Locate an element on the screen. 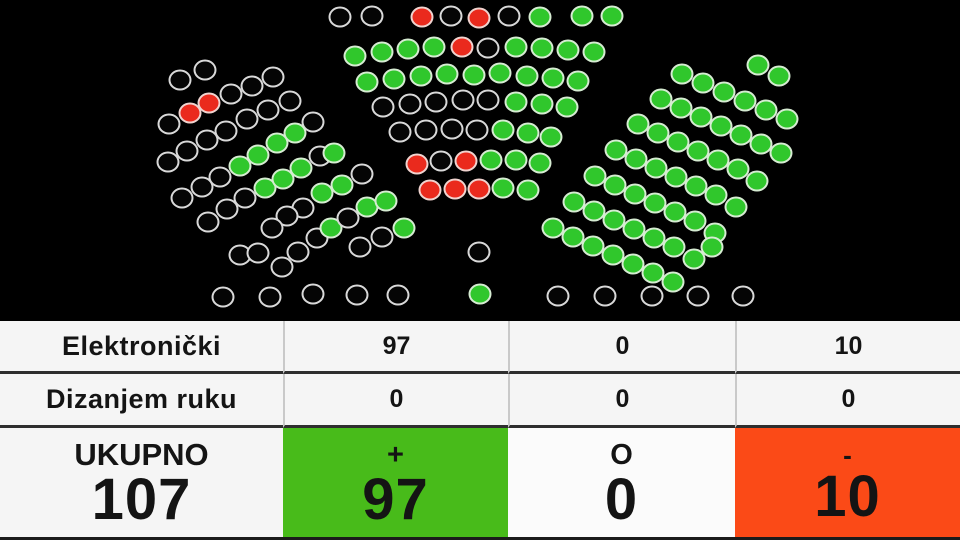  row-electronic-label: Elektronički is located at coordinates (141, 347).